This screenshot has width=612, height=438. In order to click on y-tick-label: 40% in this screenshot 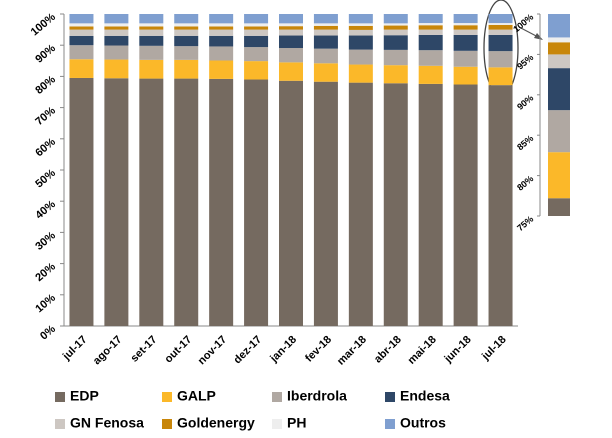, I will do `click(45, 209)`.